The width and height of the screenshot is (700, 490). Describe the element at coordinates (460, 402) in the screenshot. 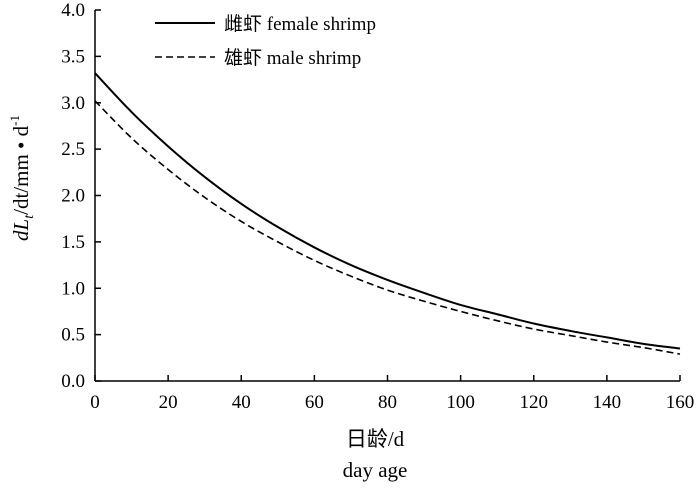

I see `x-tick-label: 100` at that location.